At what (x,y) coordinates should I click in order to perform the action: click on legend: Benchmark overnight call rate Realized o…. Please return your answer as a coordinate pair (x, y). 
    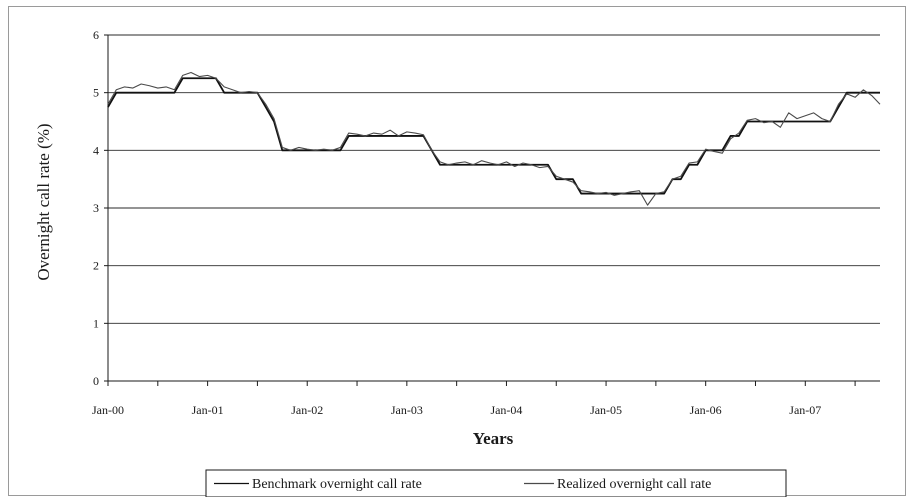
    Looking at the image, I should click on (496, 483).